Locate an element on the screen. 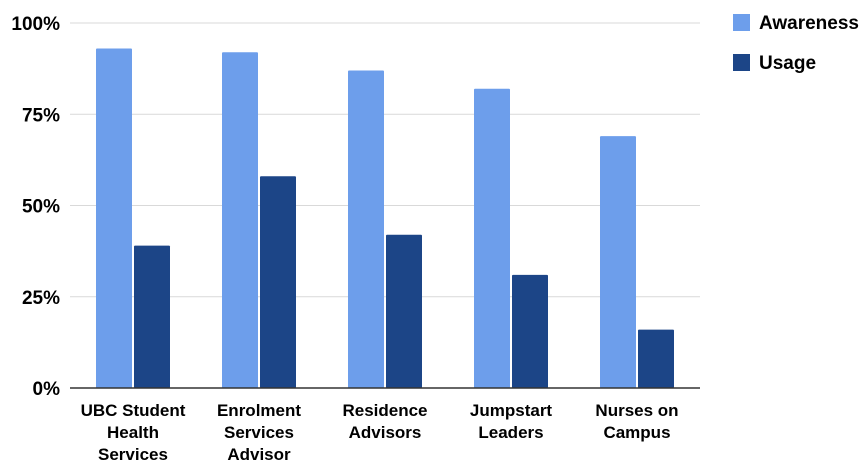 This screenshot has width=868, height=468. x-tick-label: Jumpstart Leaders is located at coordinates (511, 421).